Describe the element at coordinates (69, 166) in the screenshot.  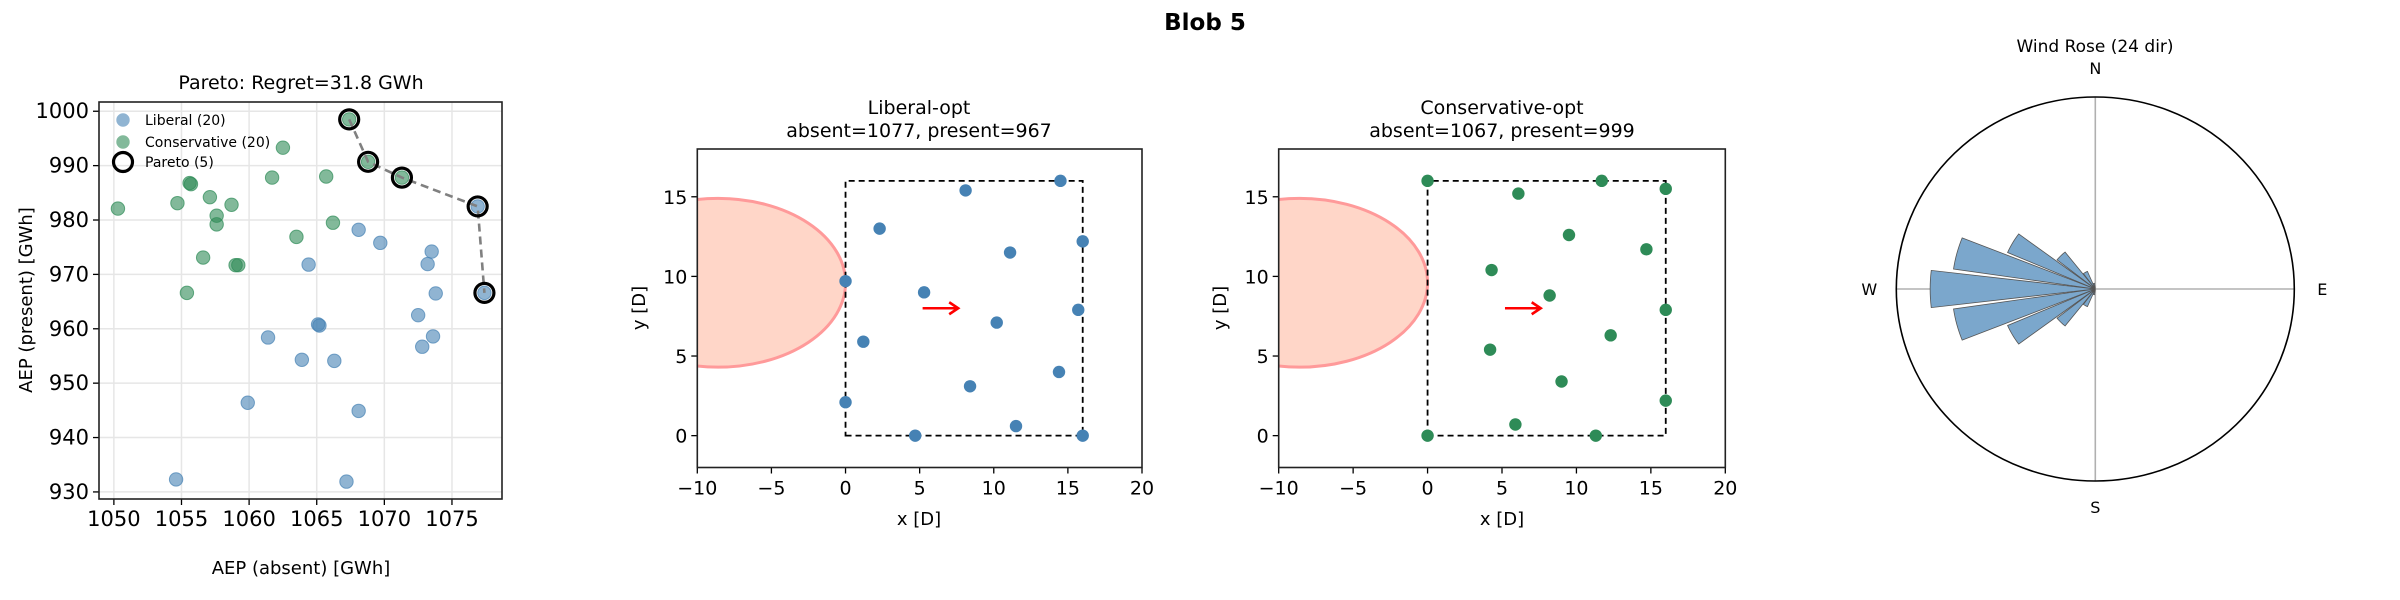
I see `y-tick-label: 990` at that location.